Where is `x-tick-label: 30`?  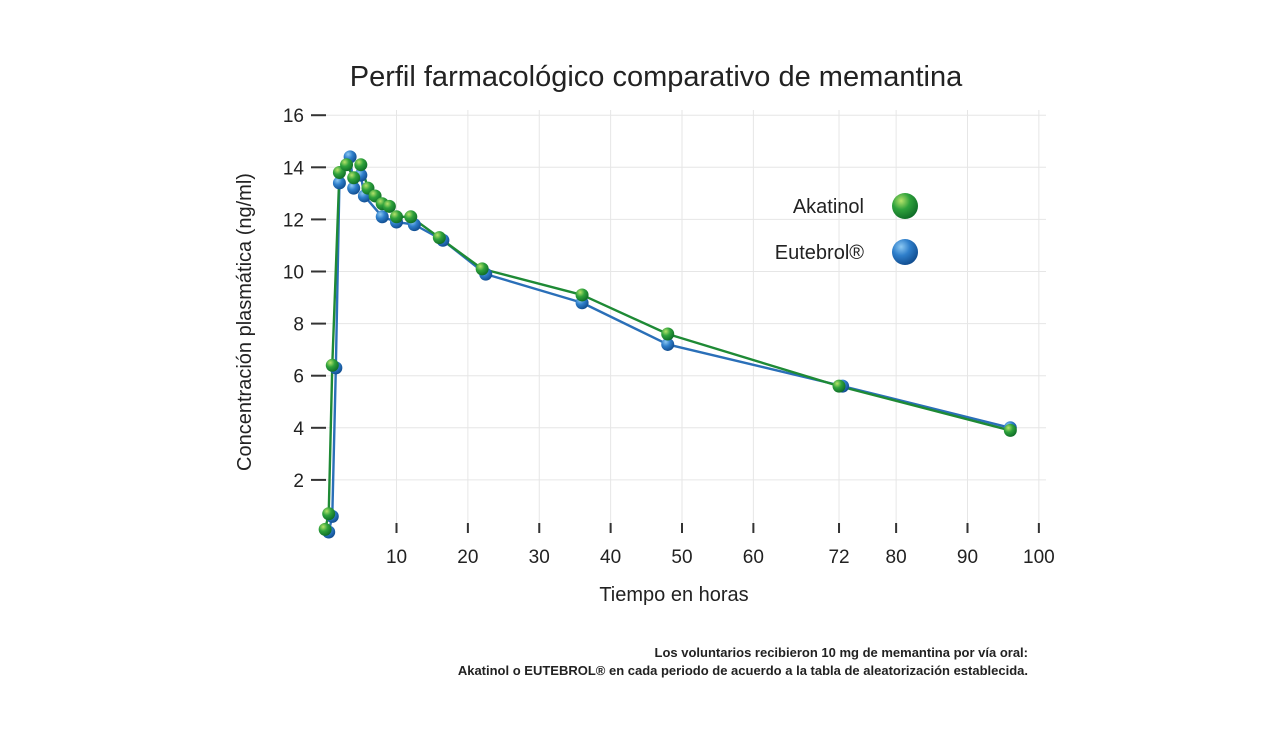 x-tick-label: 30 is located at coordinates (539, 557).